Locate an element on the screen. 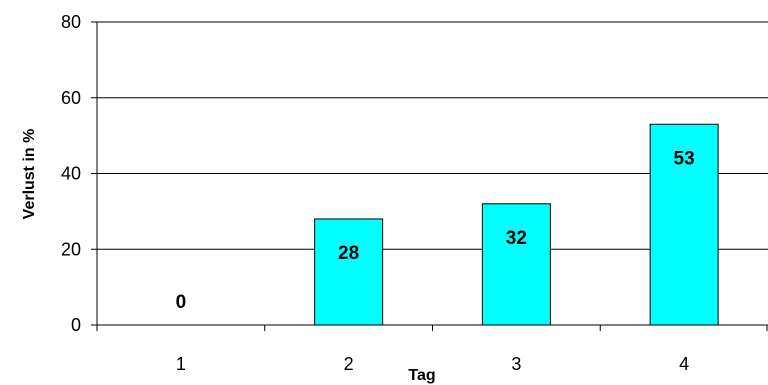 This screenshot has height=385, width=768. x-tick-labels: 1 2 3 4 is located at coordinates (432, 364).